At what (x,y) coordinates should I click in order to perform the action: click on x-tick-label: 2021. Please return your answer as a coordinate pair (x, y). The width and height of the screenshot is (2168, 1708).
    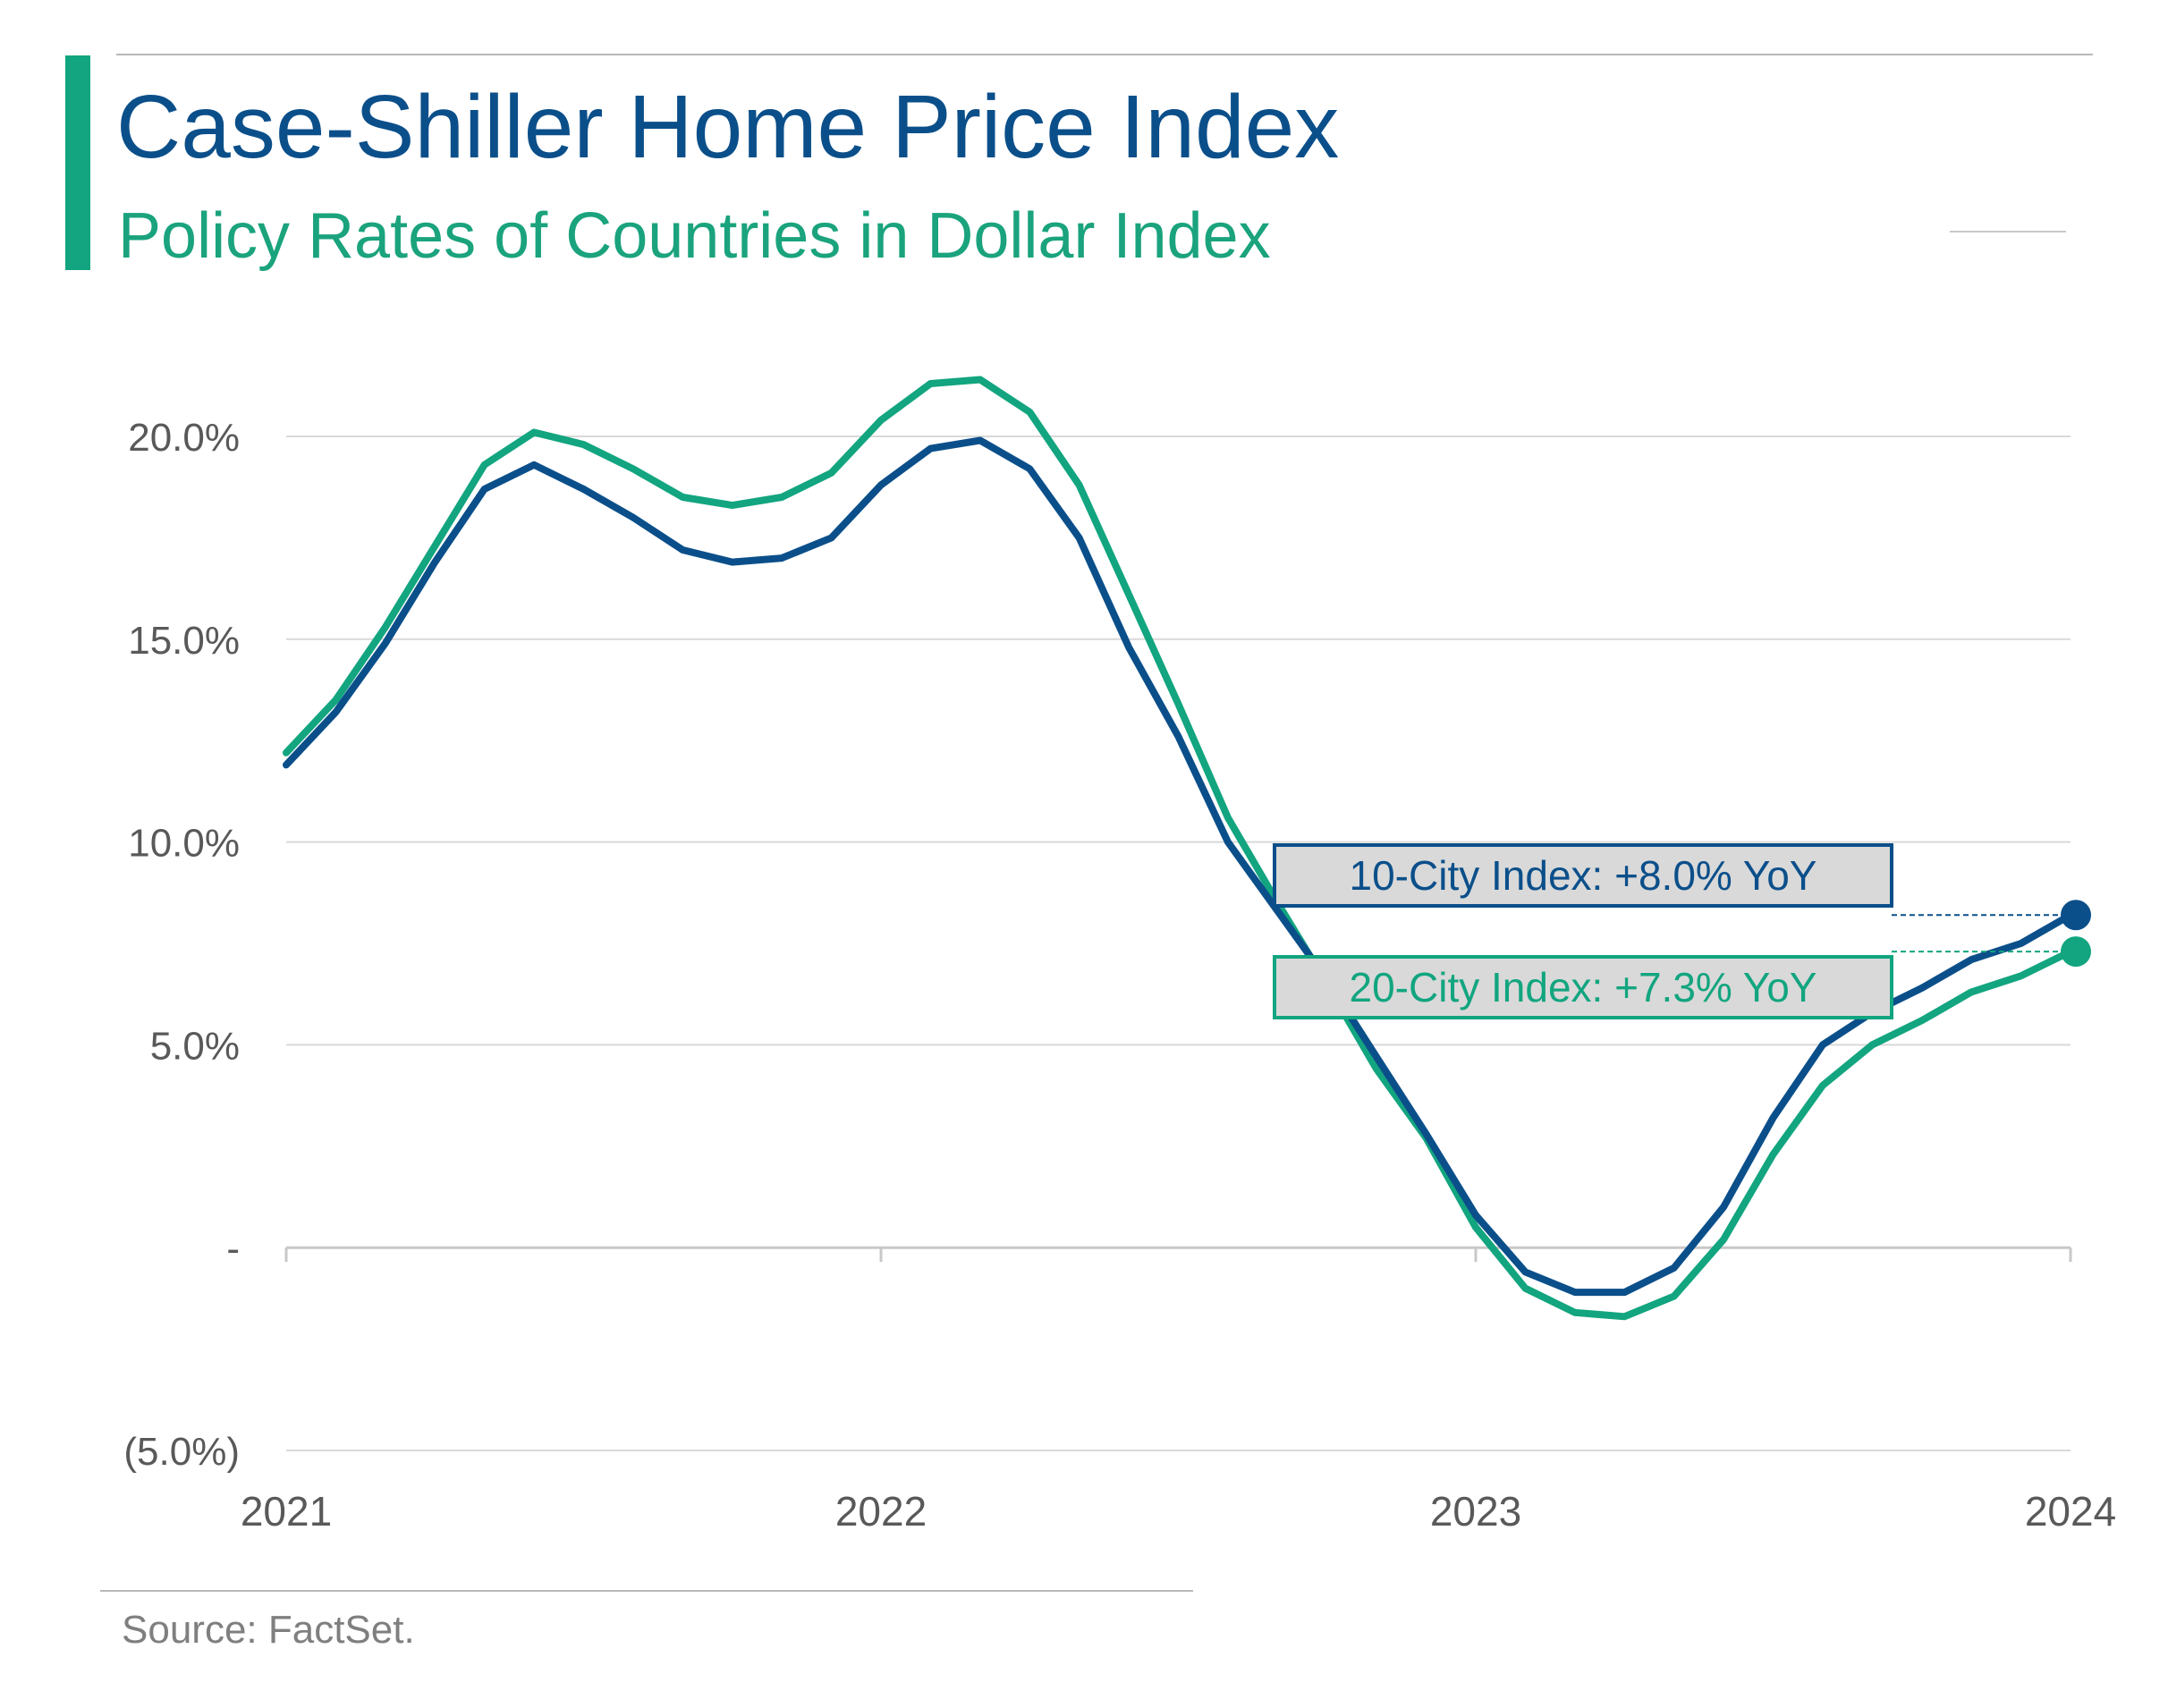
    Looking at the image, I should click on (286, 1512).